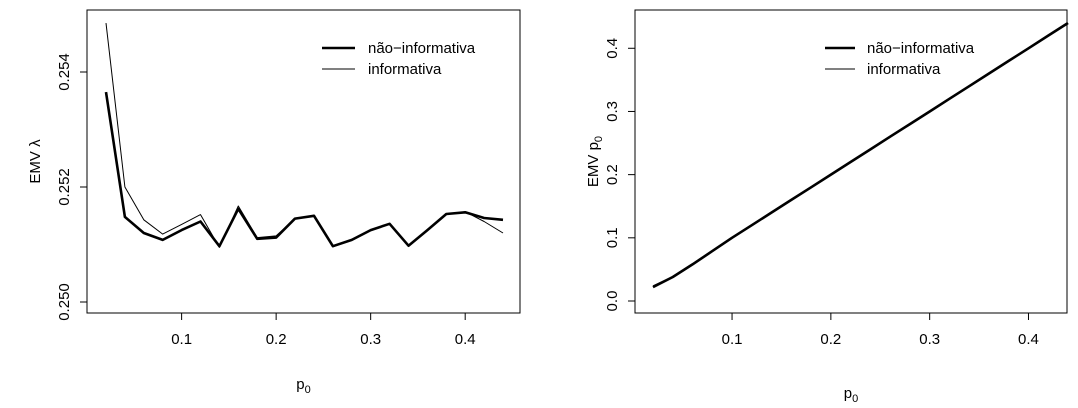  Describe the element at coordinates (612, 301) in the screenshot. I see `y-tick-label: 0.0` at that location.